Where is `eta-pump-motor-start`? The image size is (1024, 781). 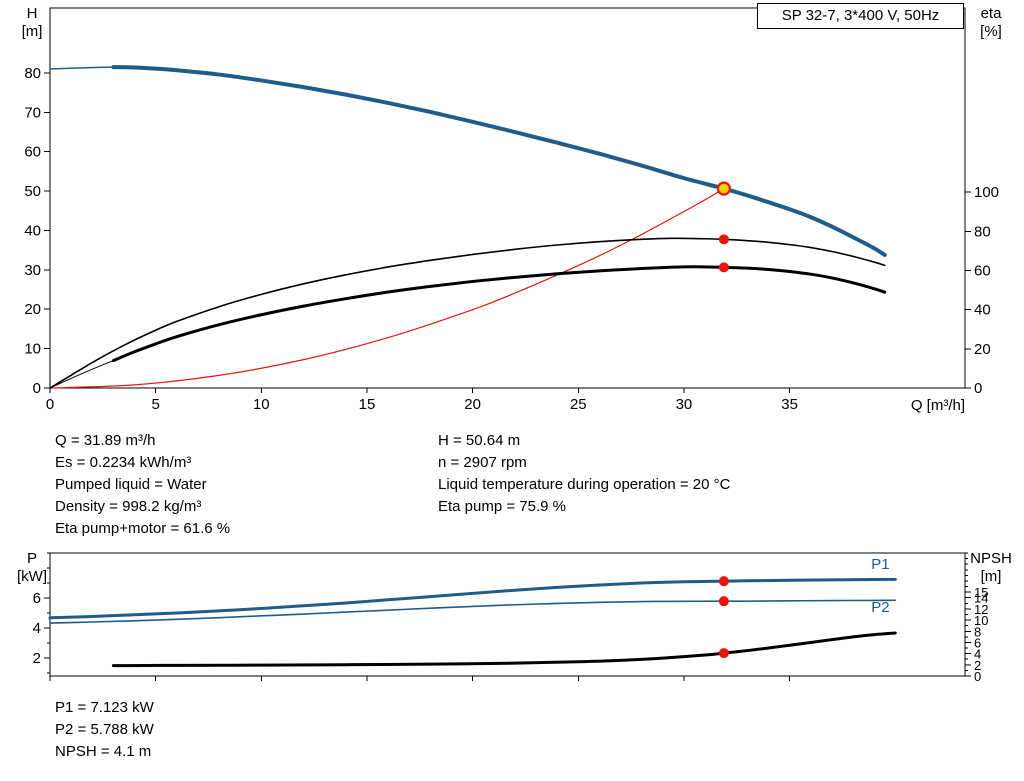
eta-pump-motor-start is located at coordinates (81, 374).